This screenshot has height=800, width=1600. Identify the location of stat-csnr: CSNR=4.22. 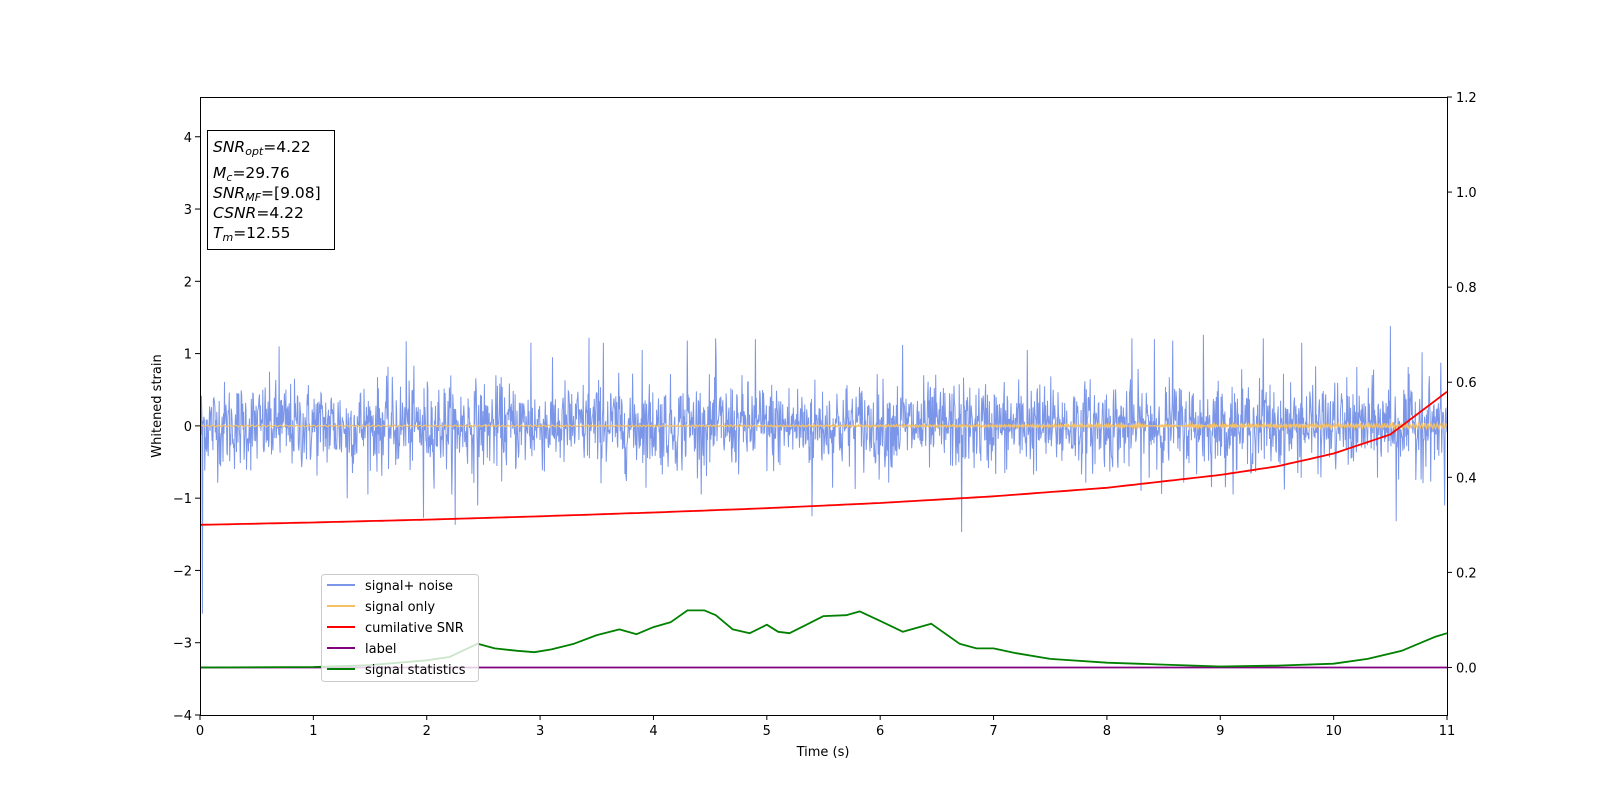
(258, 213).